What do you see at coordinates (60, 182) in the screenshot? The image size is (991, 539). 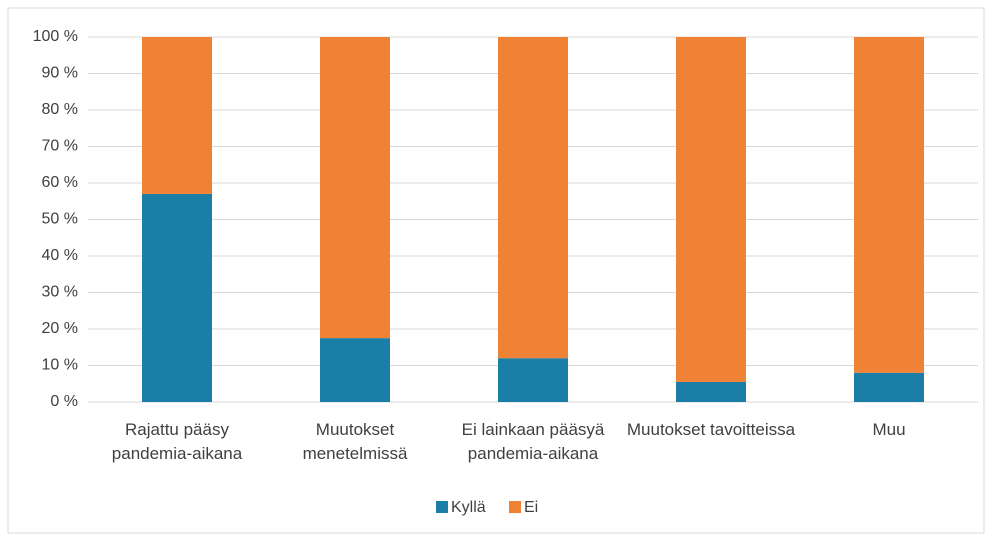 I see `y-tick-label: 60 %` at bounding box center [60, 182].